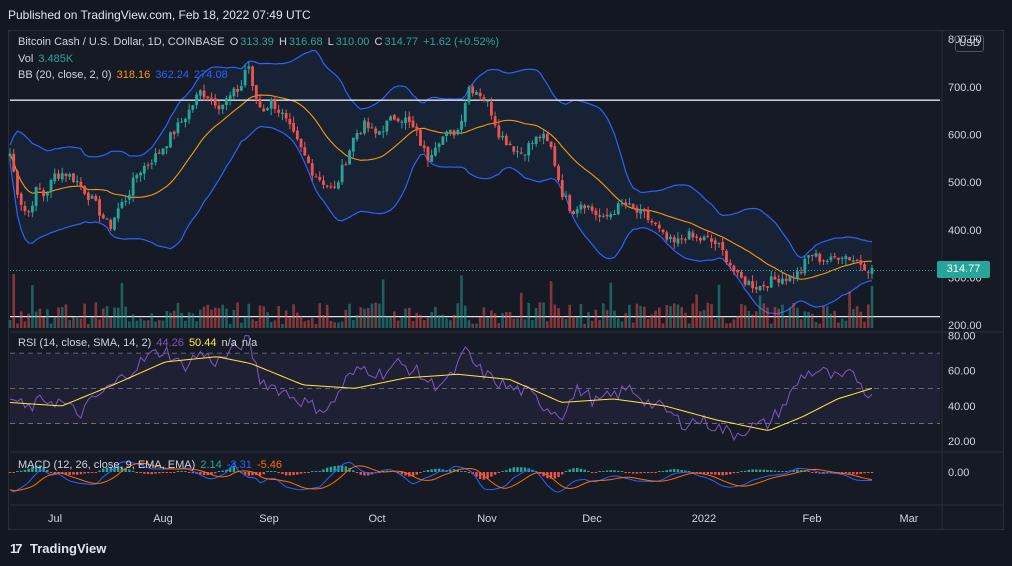 The width and height of the screenshot is (1012, 566). Describe the element at coordinates (107, 465) in the screenshot. I see `macd-label: MACD (12, 26, close, 9, EMA, EMA)` at that location.